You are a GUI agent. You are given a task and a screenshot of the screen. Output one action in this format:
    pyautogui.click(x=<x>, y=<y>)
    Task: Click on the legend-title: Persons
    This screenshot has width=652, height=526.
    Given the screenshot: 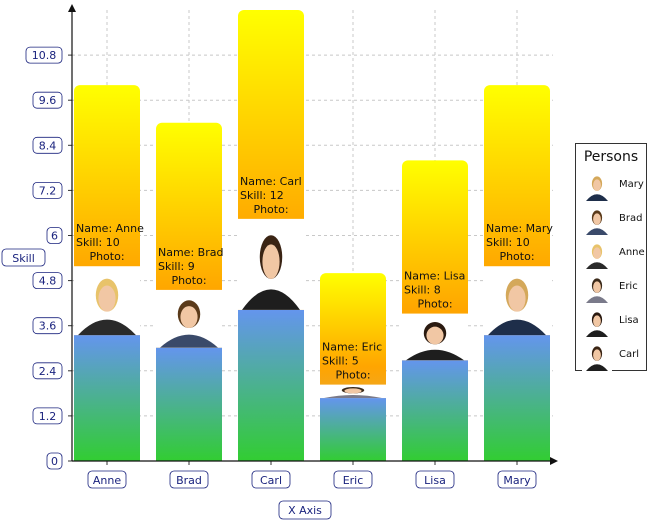 What is the action you would take?
    pyautogui.click(x=611, y=157)
    